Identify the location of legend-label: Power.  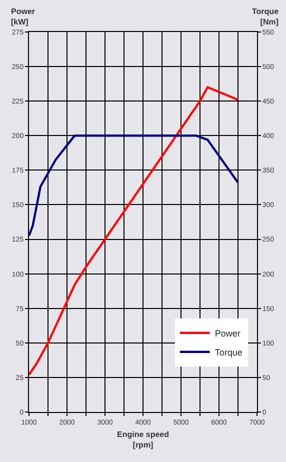
(227, 333).